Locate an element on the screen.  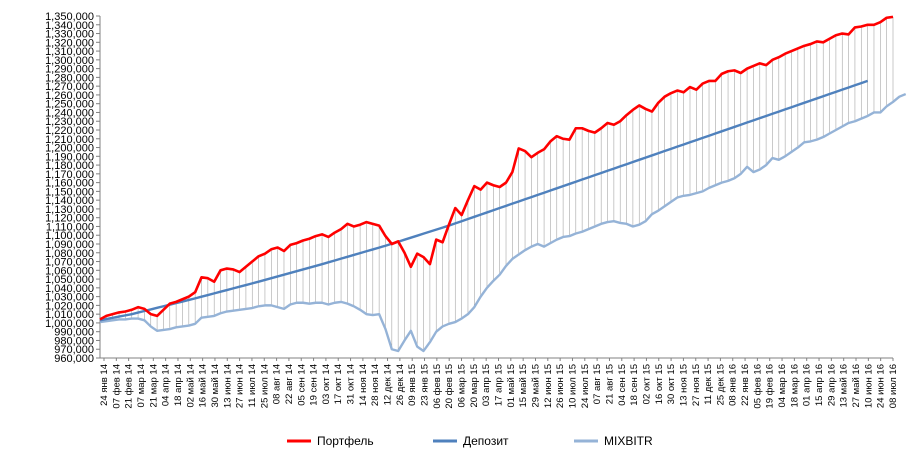
x-tick-label: 21 фев 14 is located at coordinates (129, 386).